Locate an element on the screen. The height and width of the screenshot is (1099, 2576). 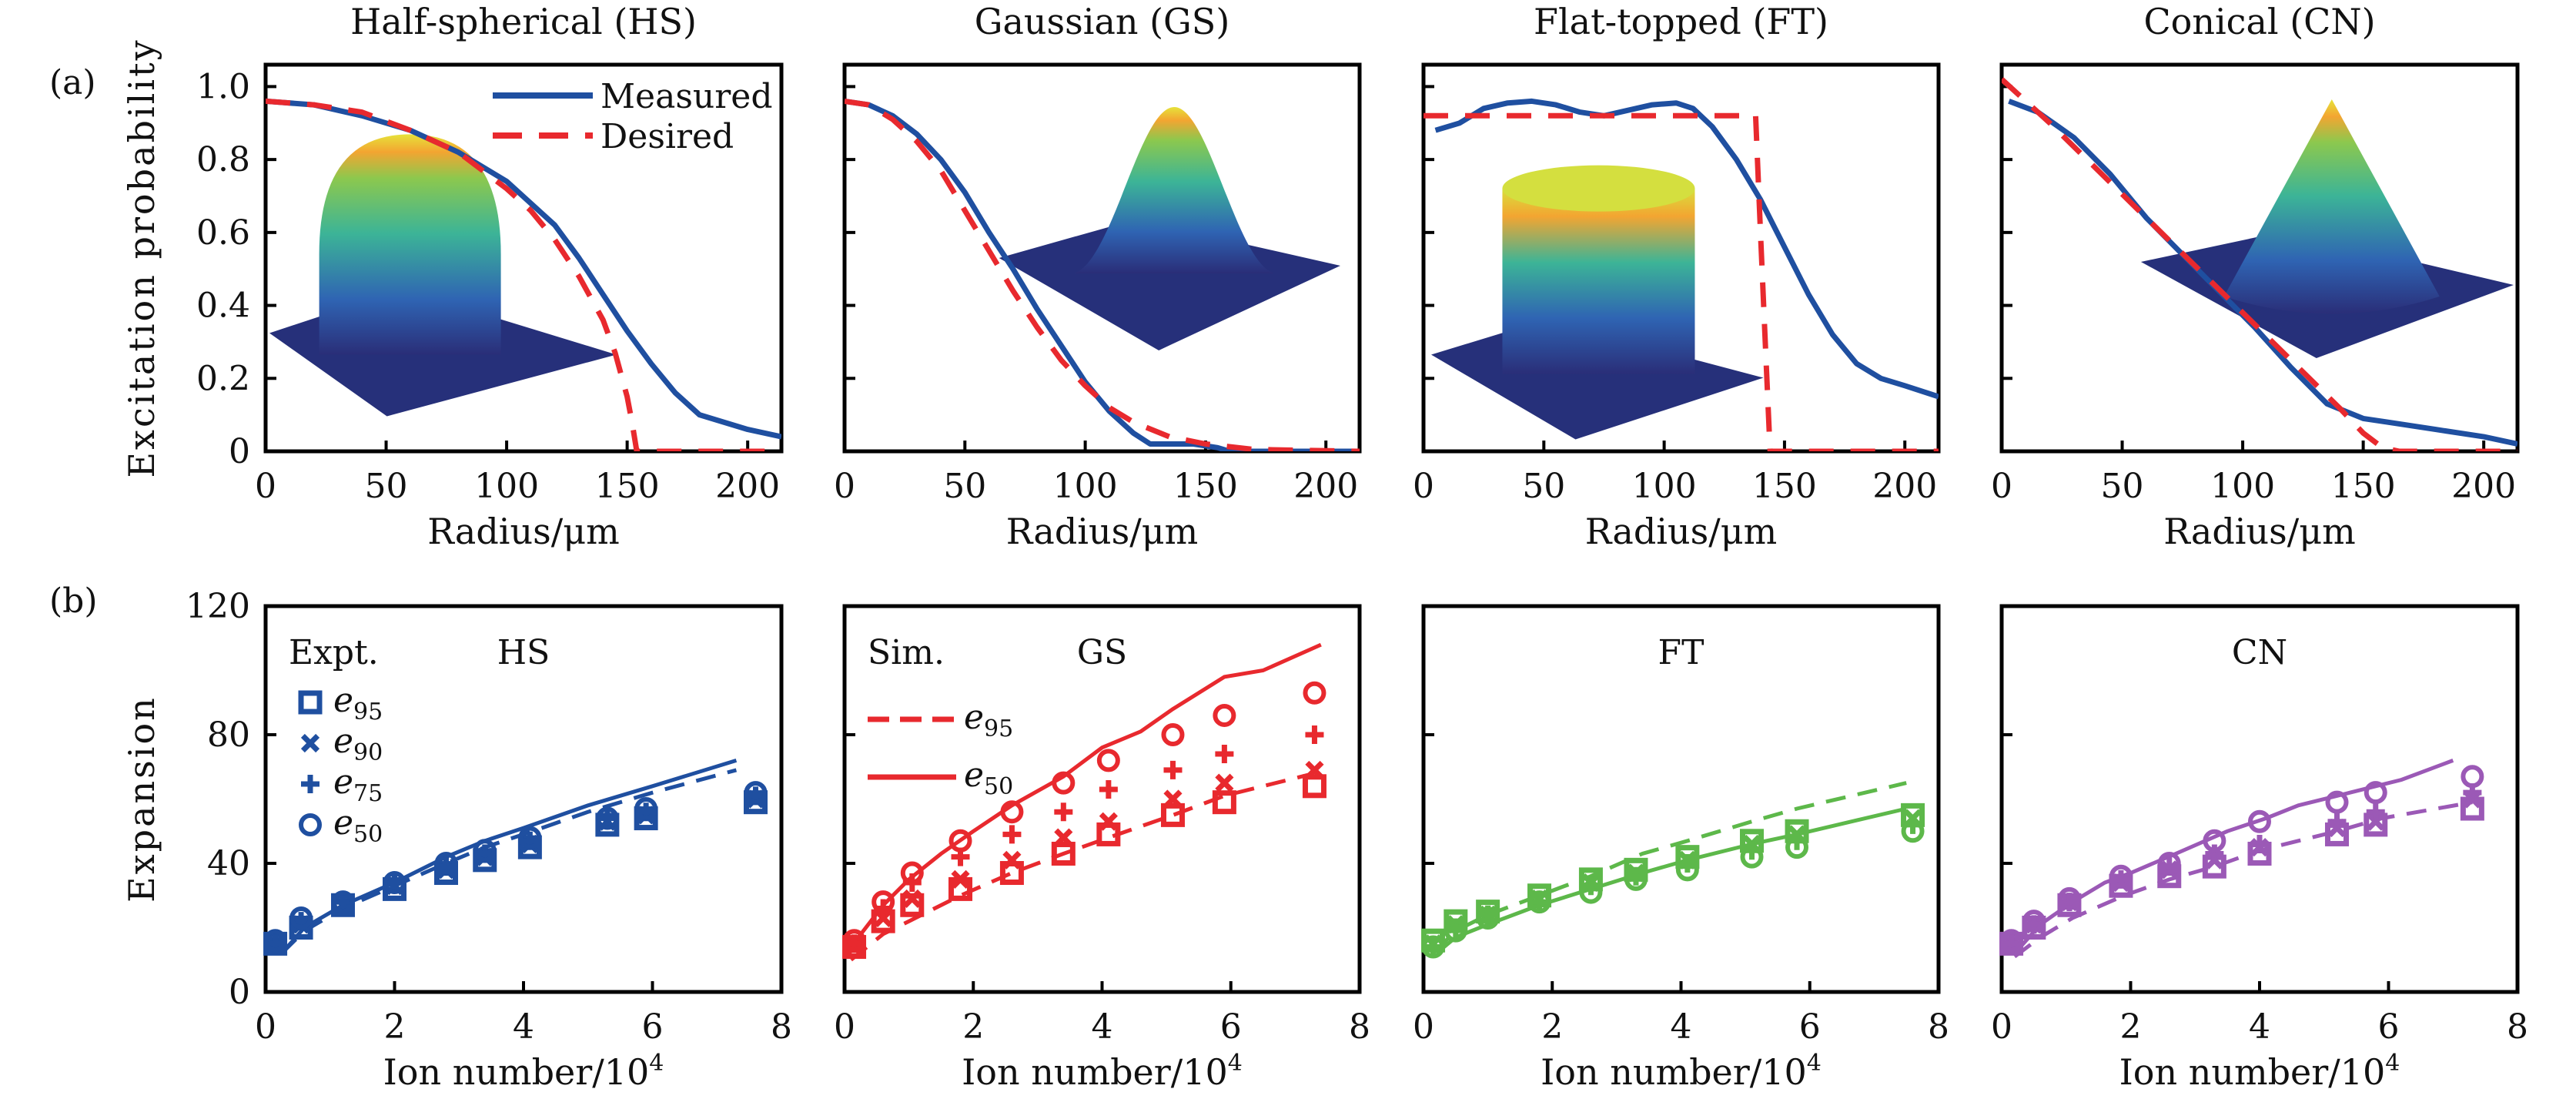
inset-cylinder-side is located at coordinates (1598, 281).